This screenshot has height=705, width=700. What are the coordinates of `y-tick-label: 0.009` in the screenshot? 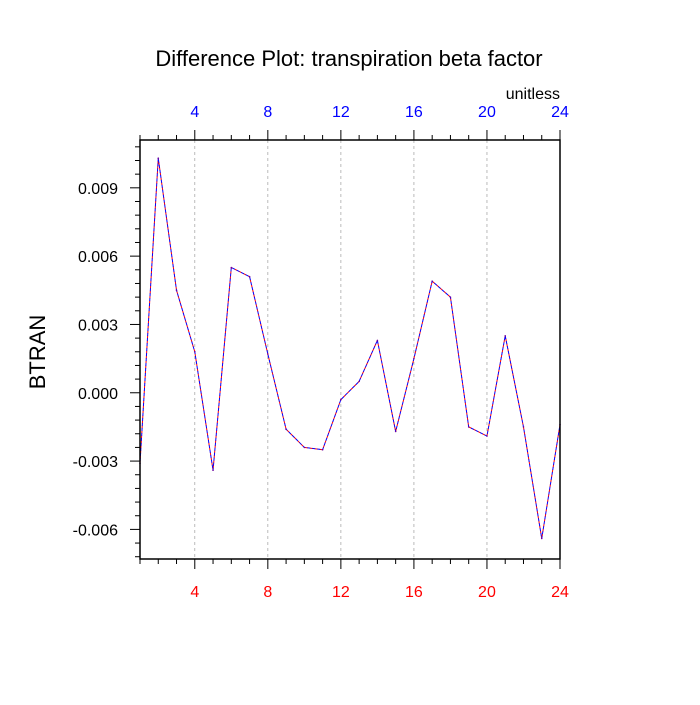 It's located at (98, 189).